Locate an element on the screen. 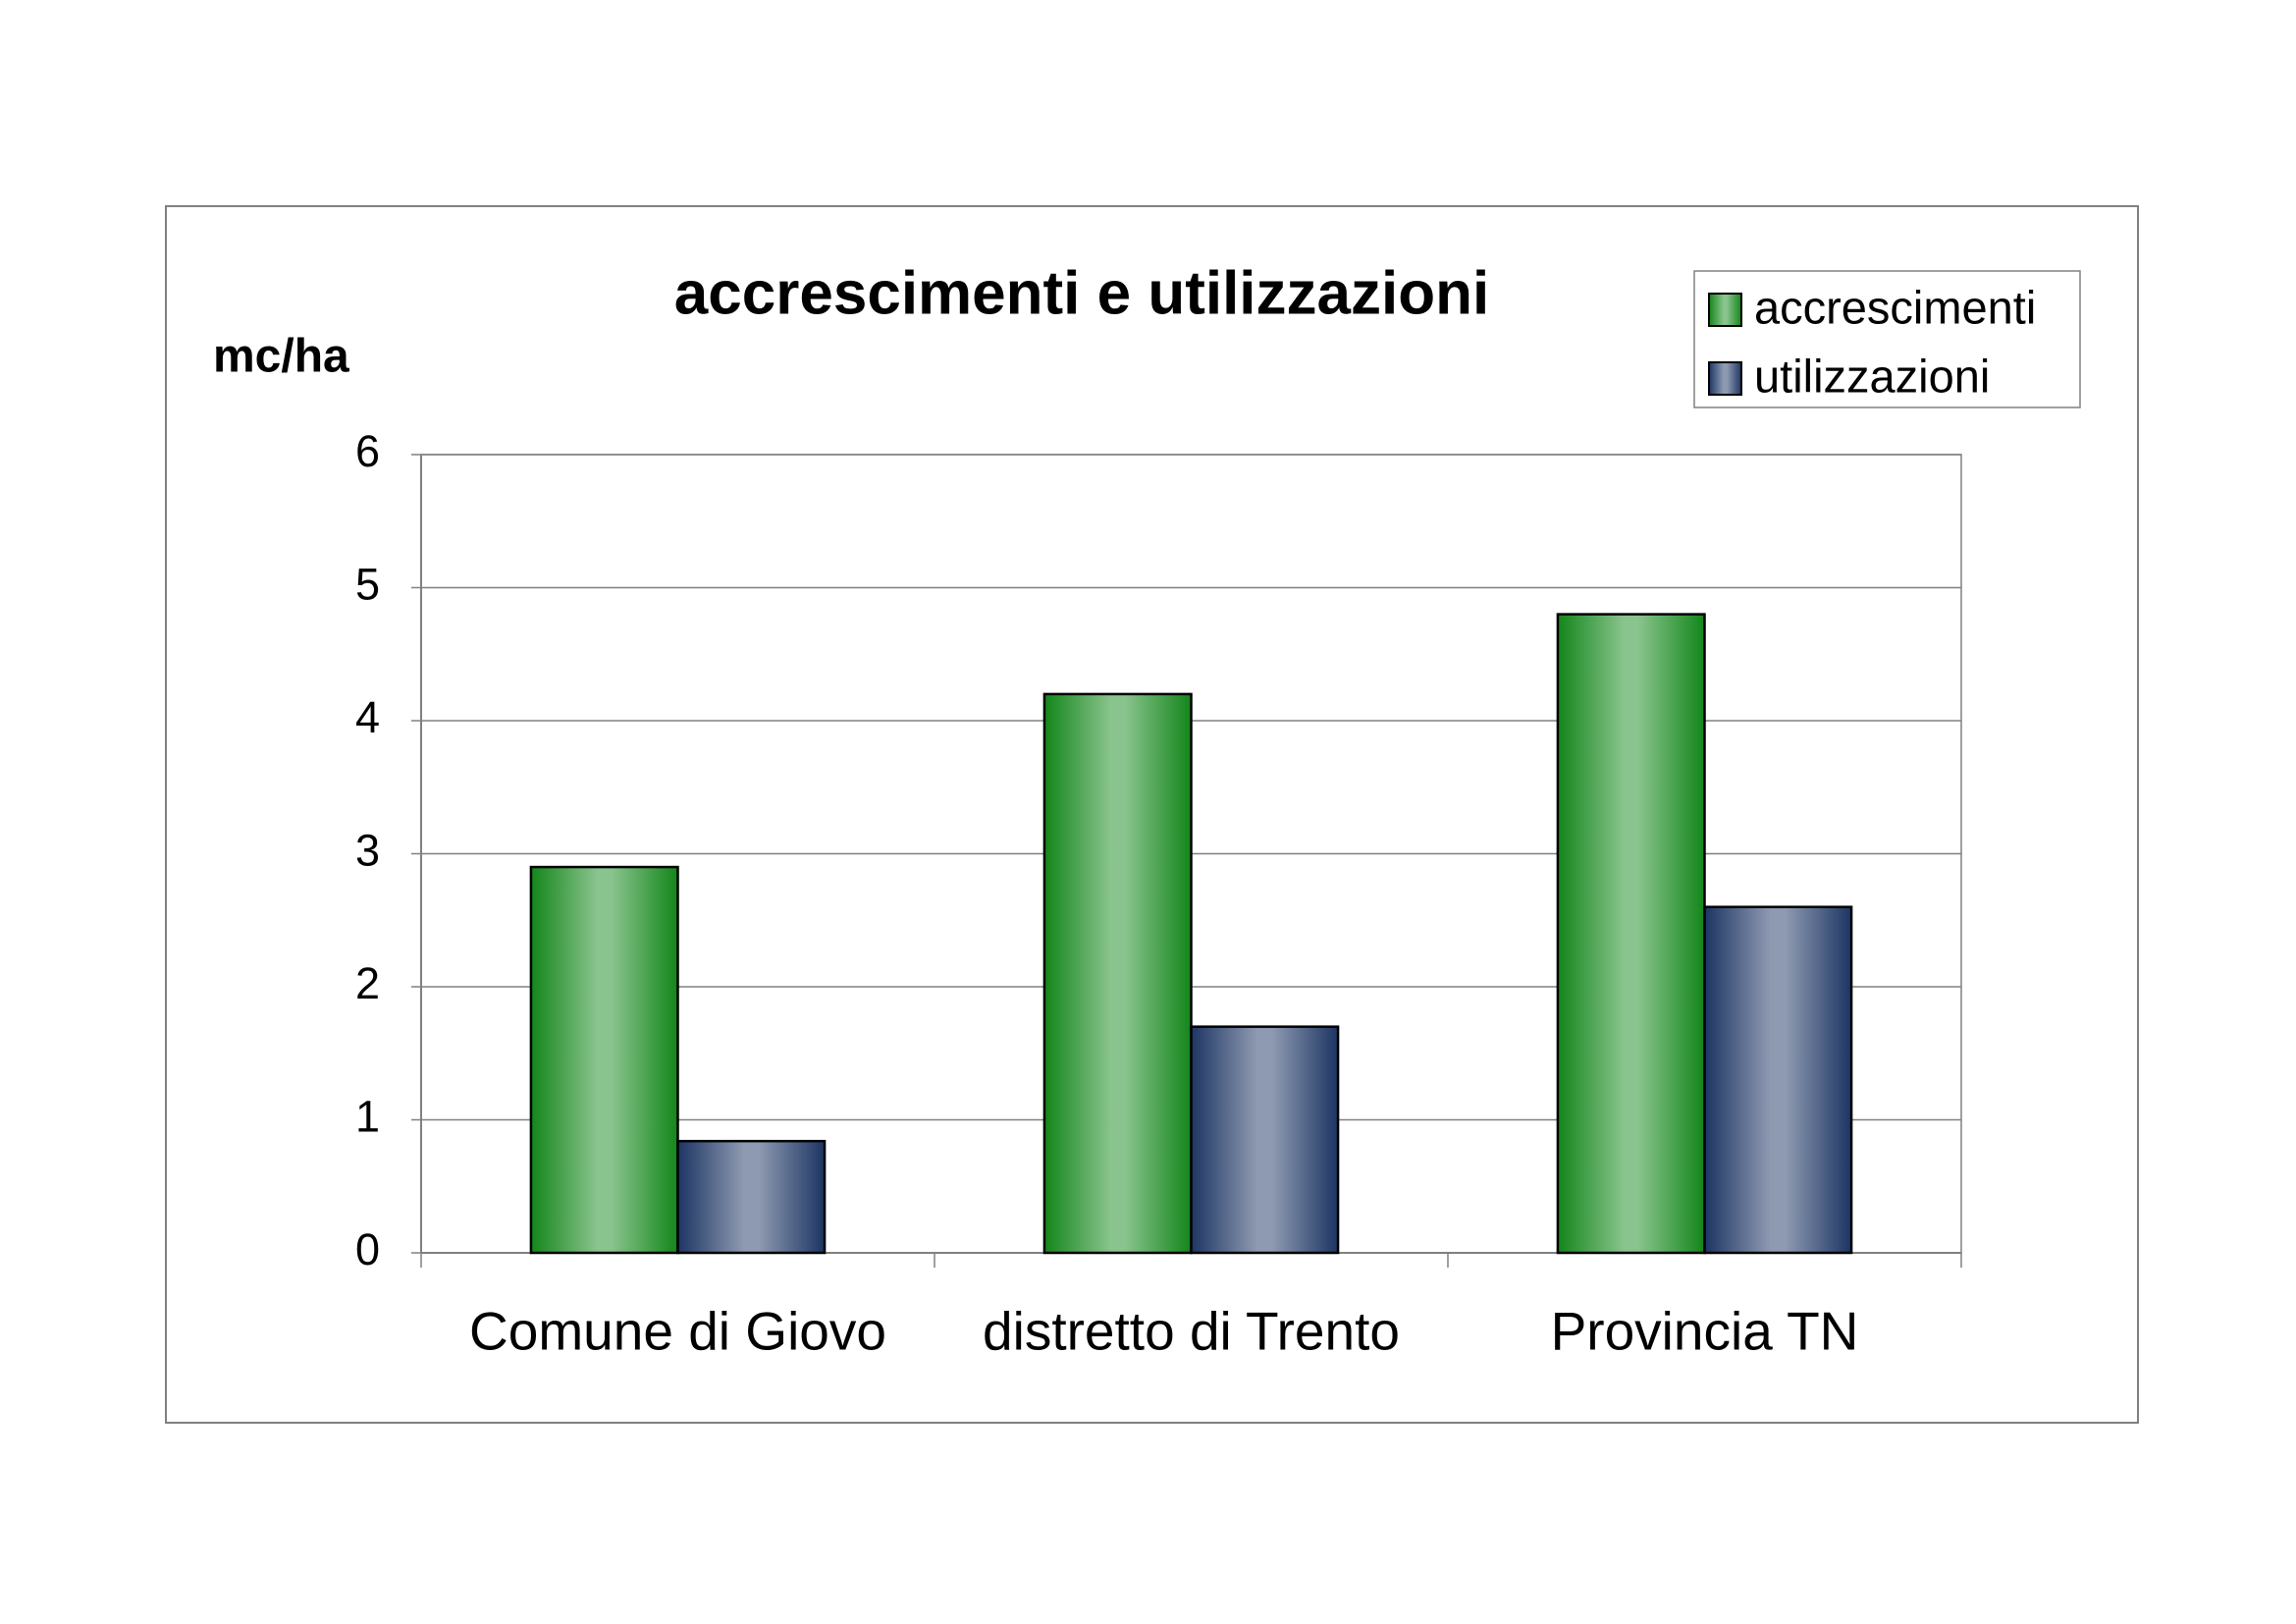 This screenshot has width=2296, height=1624. y-tick-label: 6 is located at coordinates (368, 451).